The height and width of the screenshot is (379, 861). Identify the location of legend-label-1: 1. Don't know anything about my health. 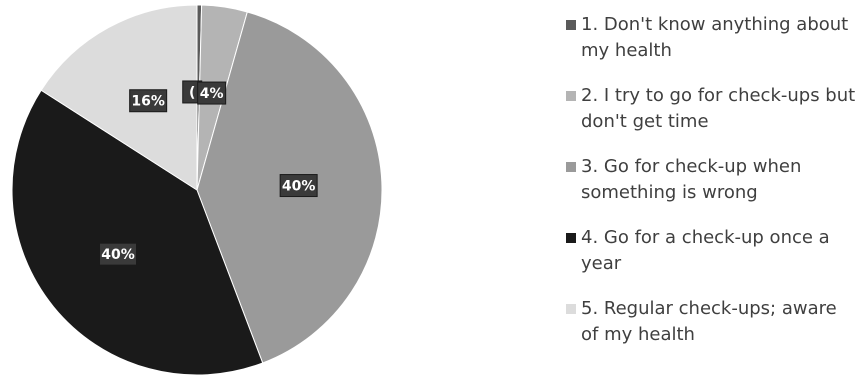
(715, 37).